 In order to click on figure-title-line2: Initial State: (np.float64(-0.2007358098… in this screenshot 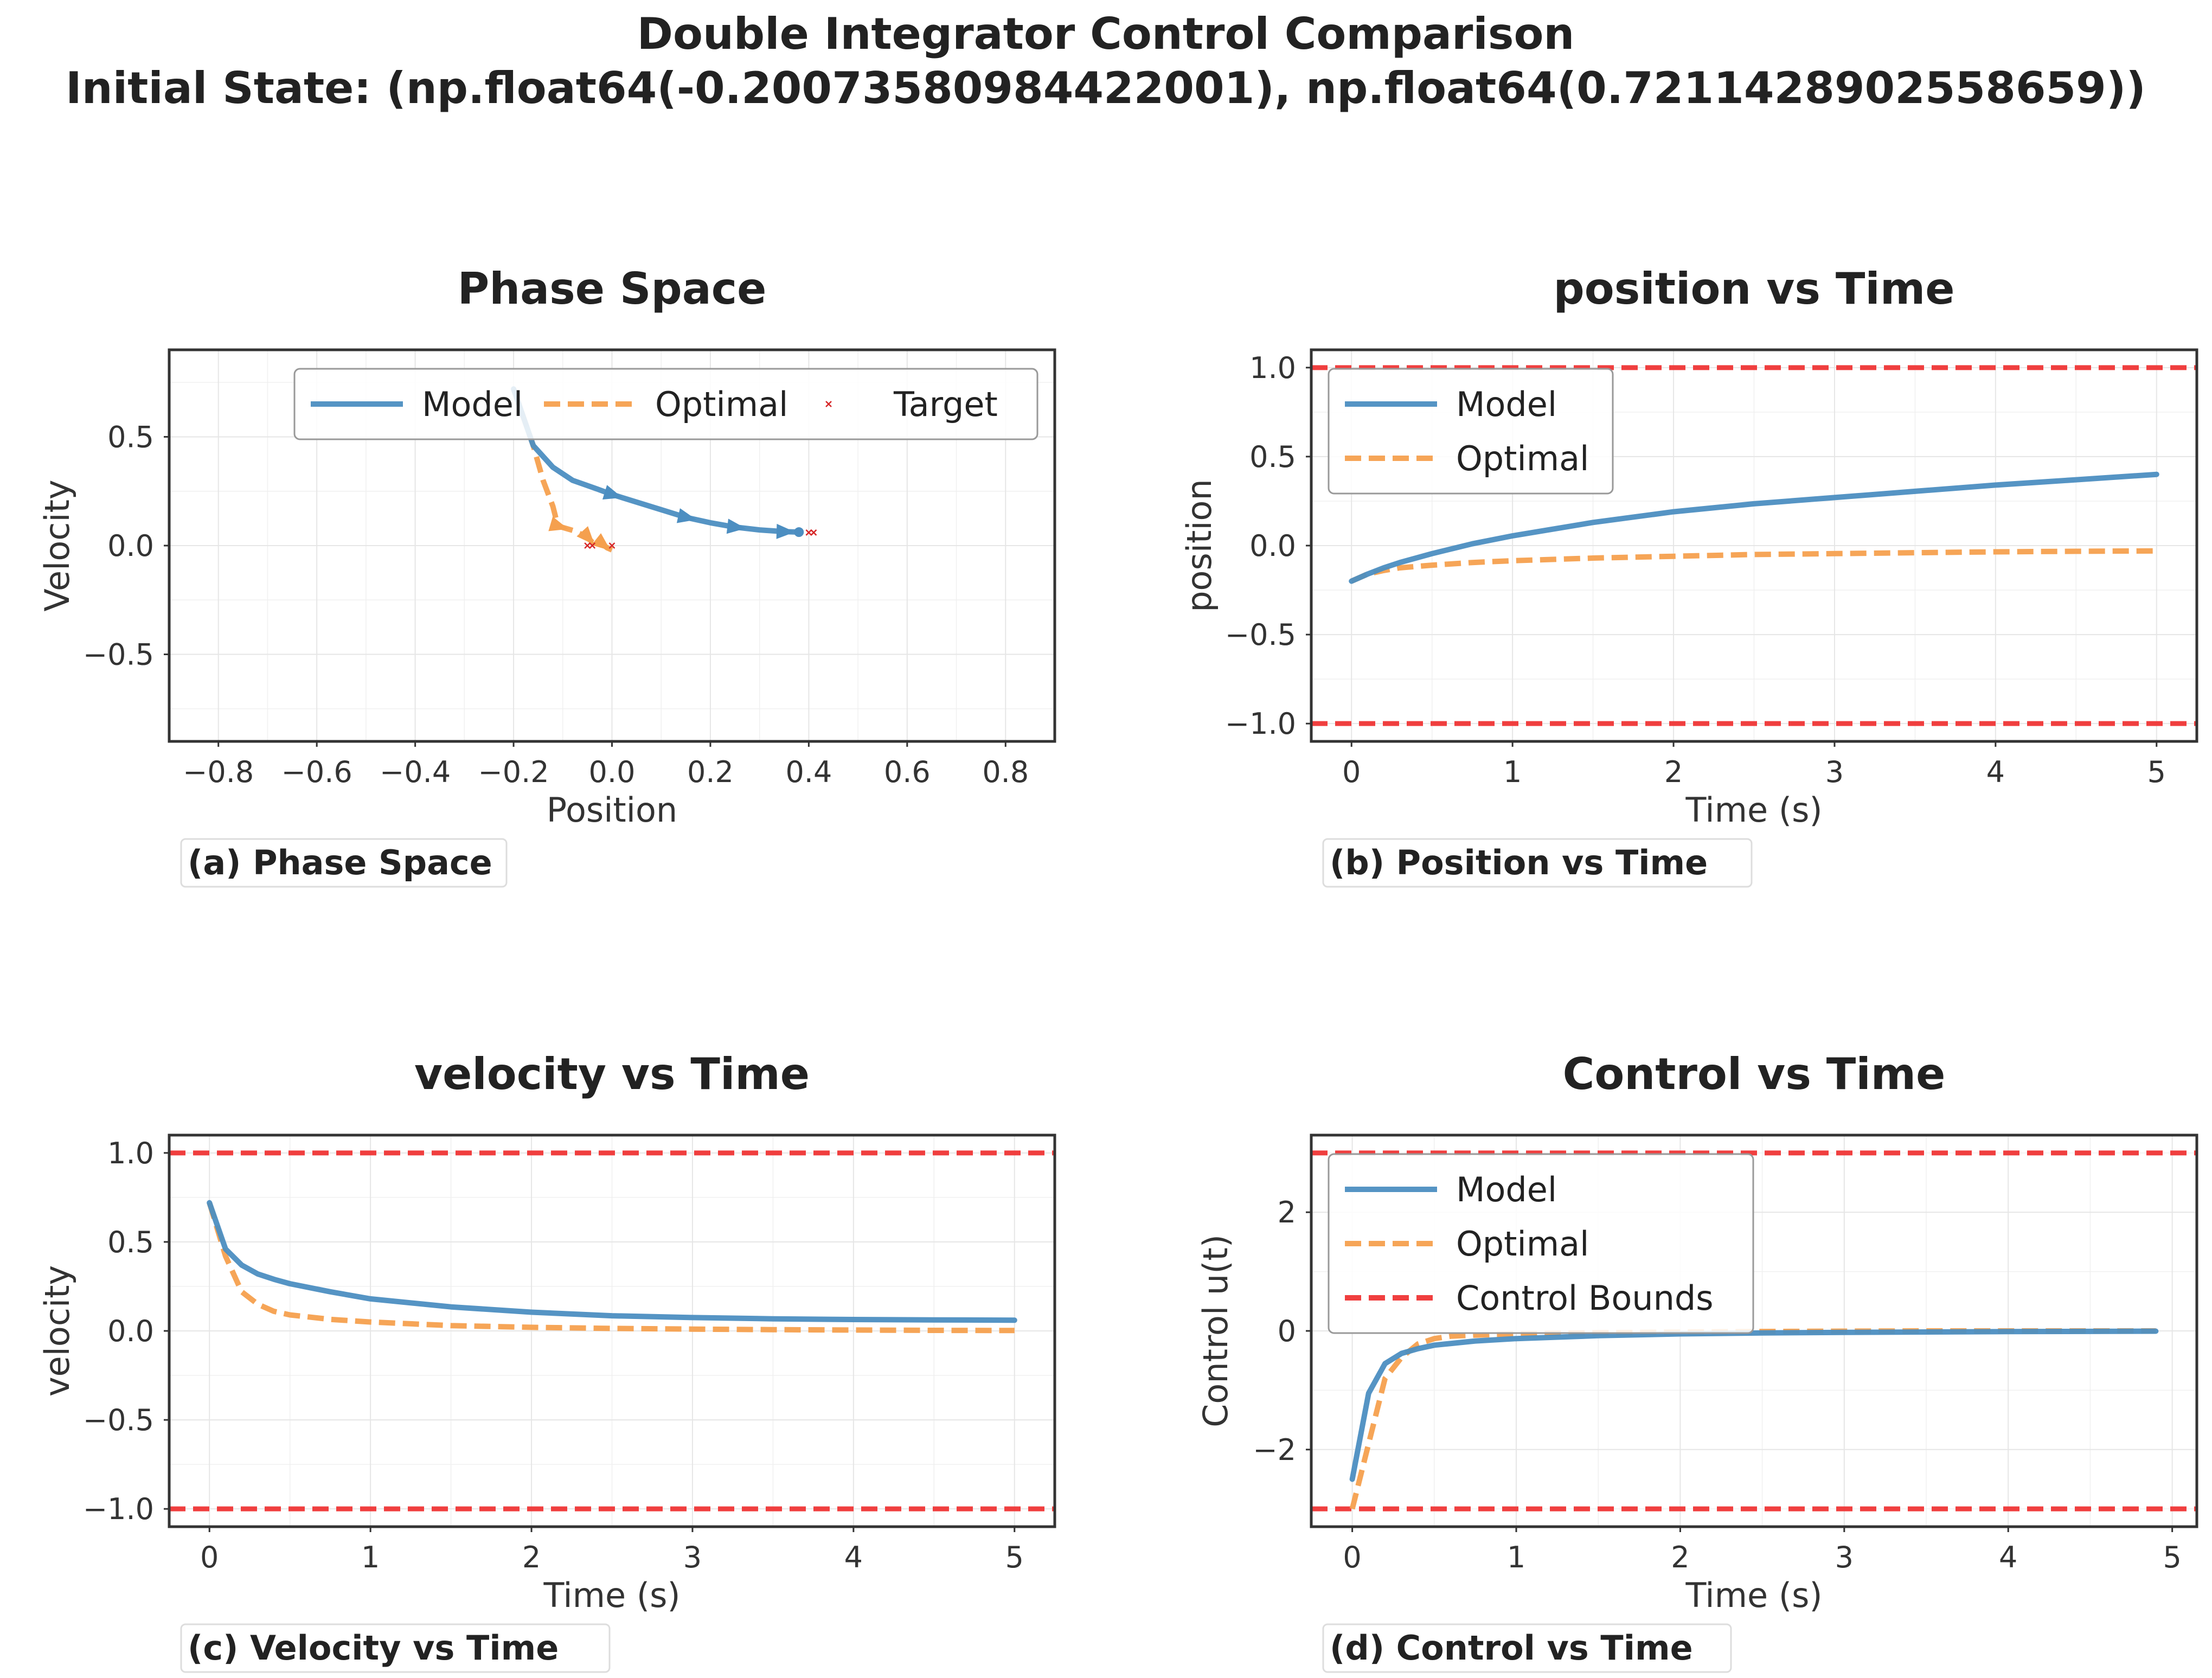, I will do `click(1106, 88)`.